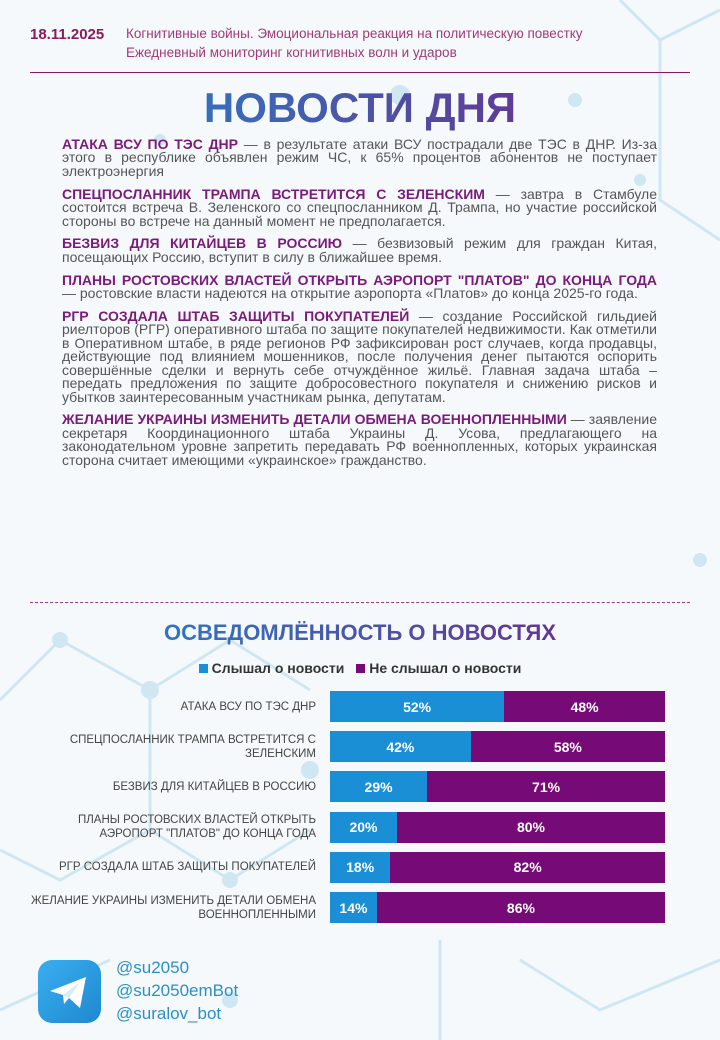  What do you see at coordinates (360, 602) in the screenshot?
I see `section-divider` at bounding box center [360, 602].